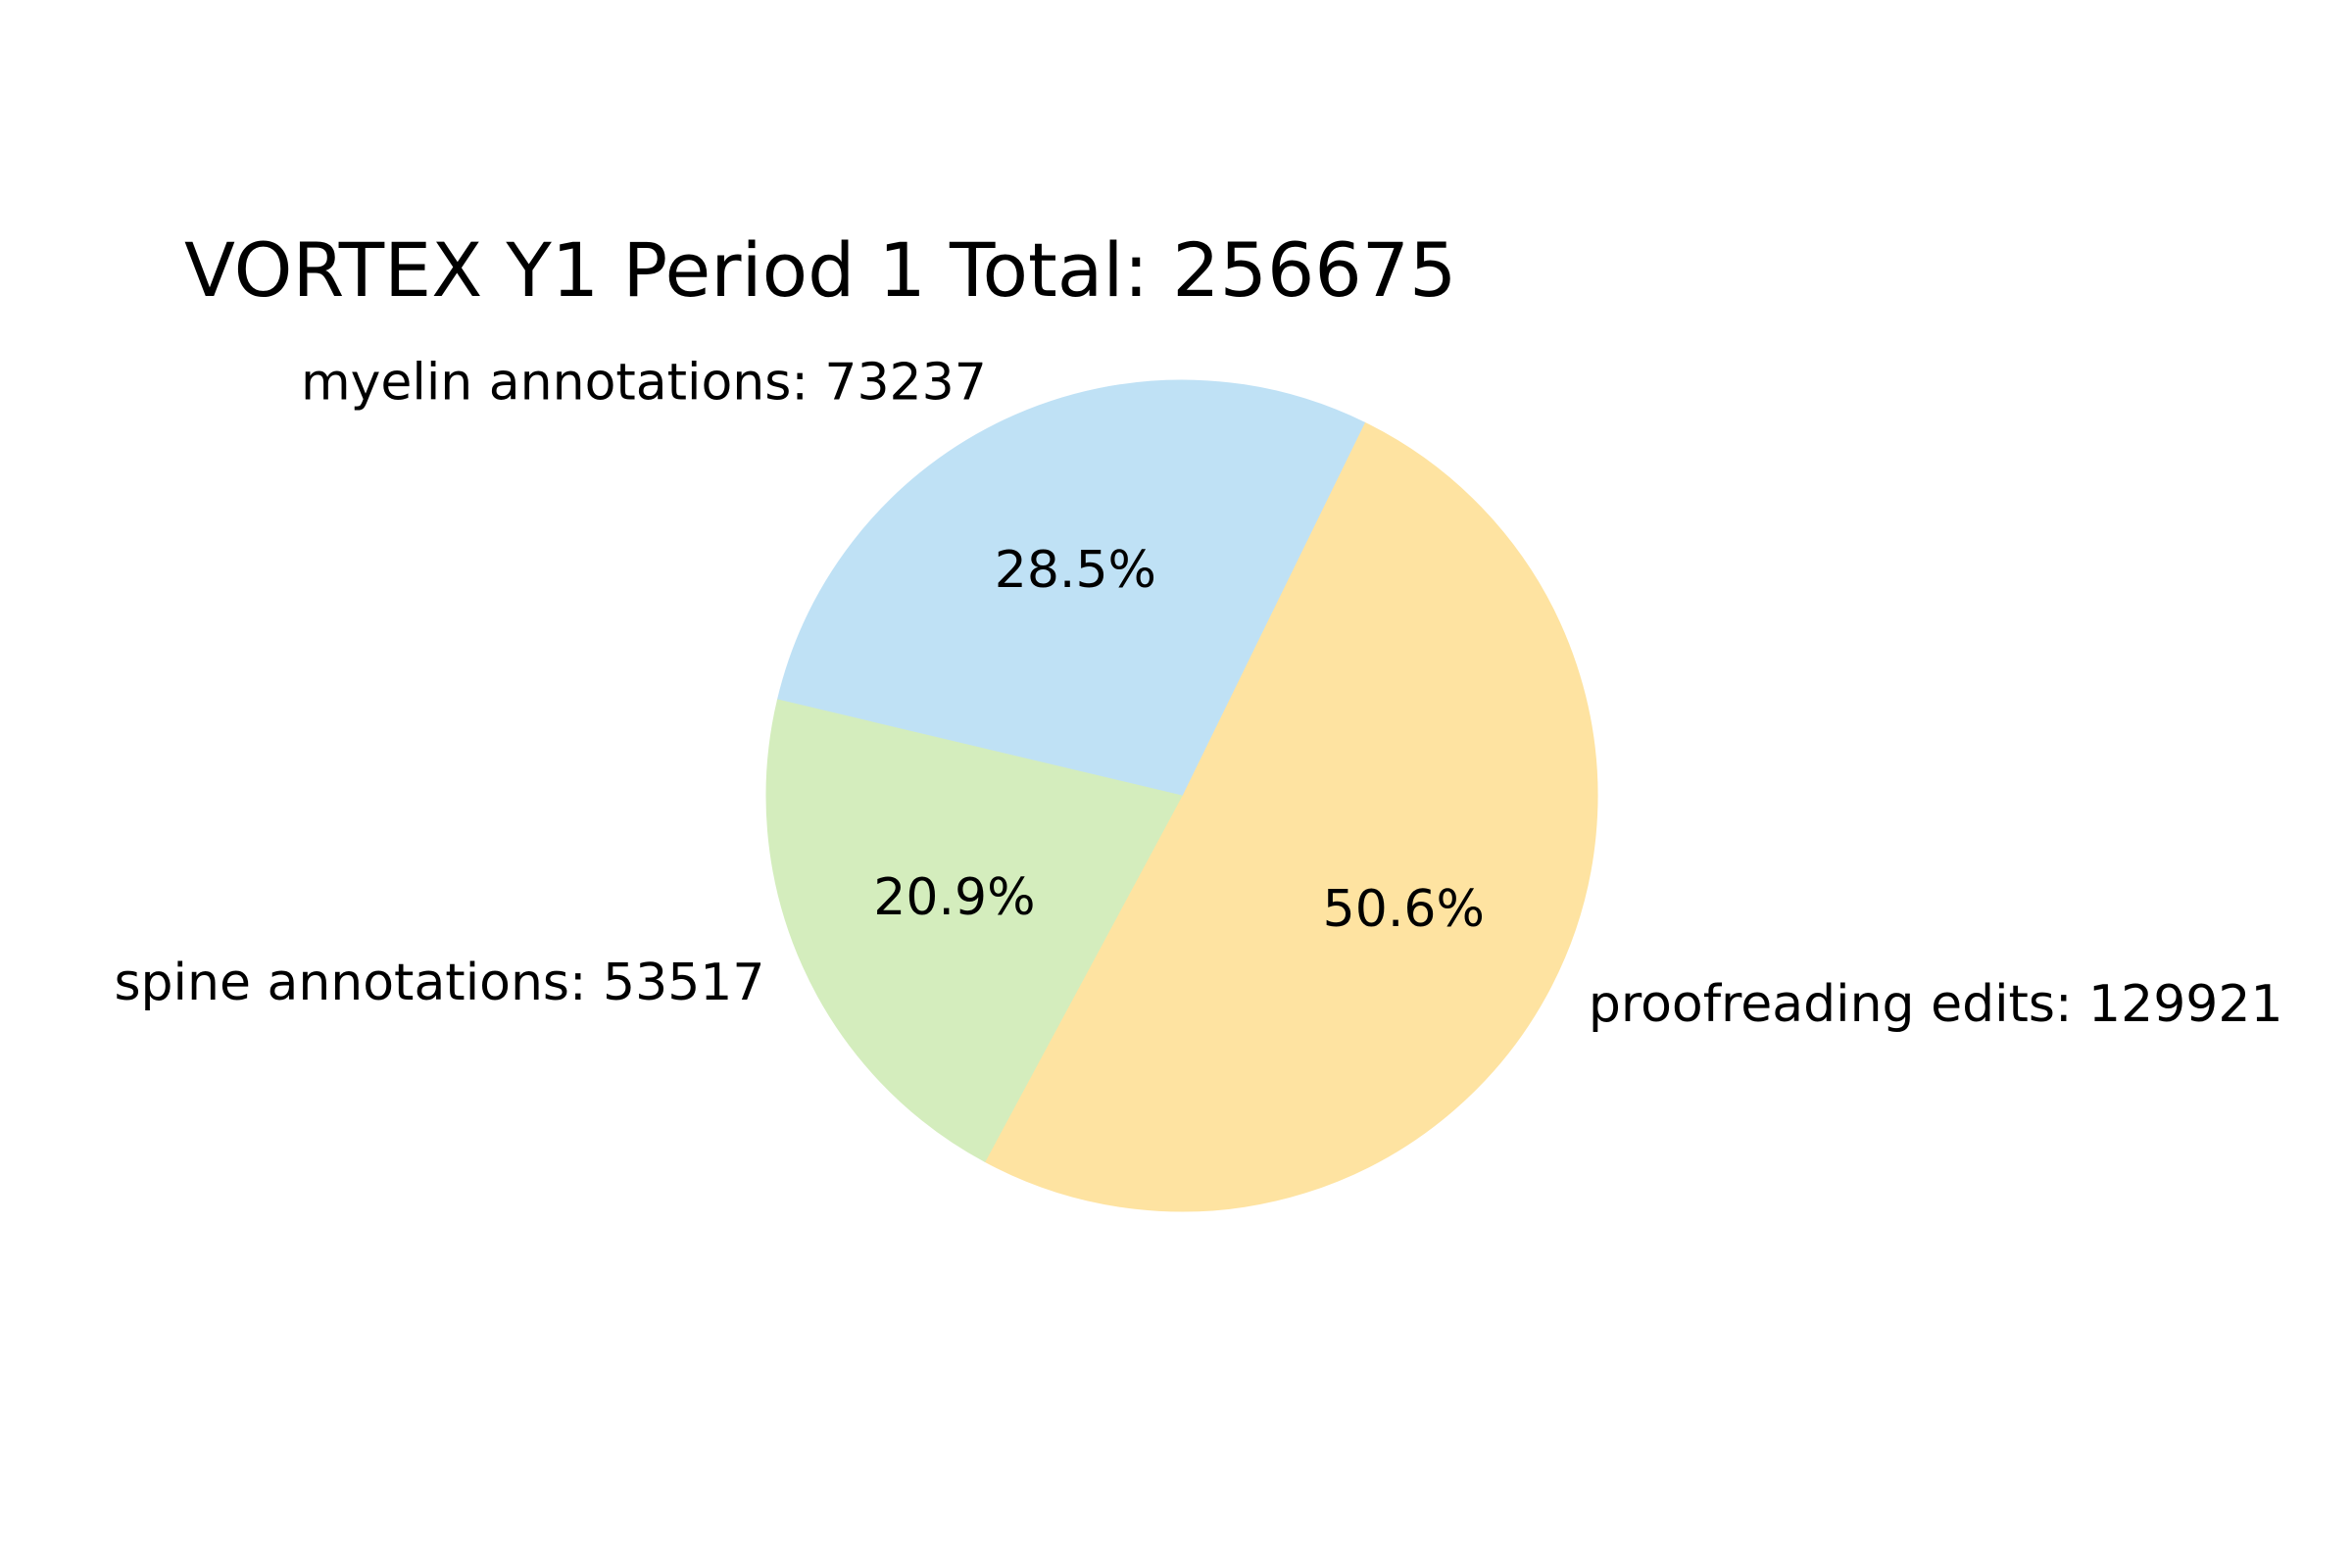 The image size is (2352, 1568). I want to click on chart-title: VORTEX Y1 Period 1 Total: 256675, so click(820, 270).